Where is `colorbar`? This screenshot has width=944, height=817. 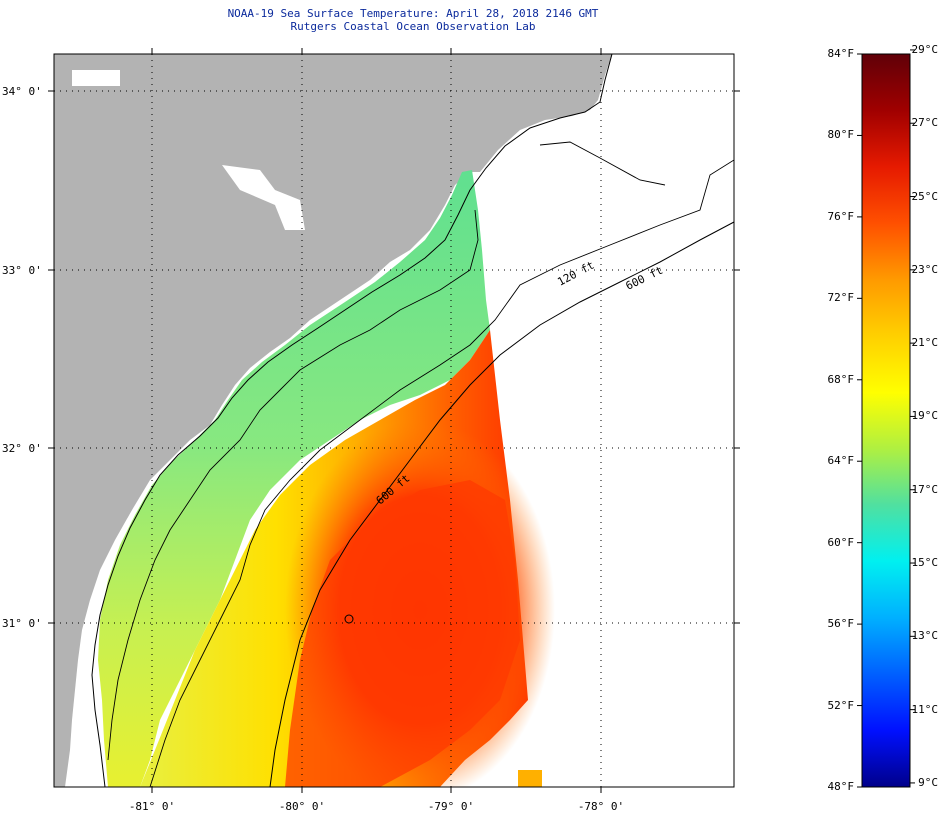
colorbar is located at coordinates (886, 418).